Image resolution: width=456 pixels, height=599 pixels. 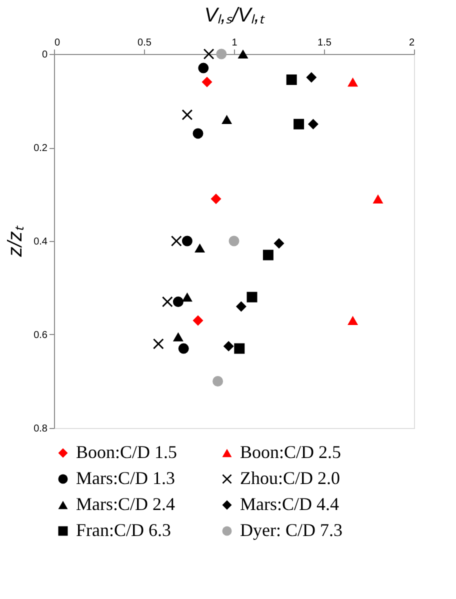 I want to click on legend-label: Mars:C/D 4.4, so click(x=289, y=504).